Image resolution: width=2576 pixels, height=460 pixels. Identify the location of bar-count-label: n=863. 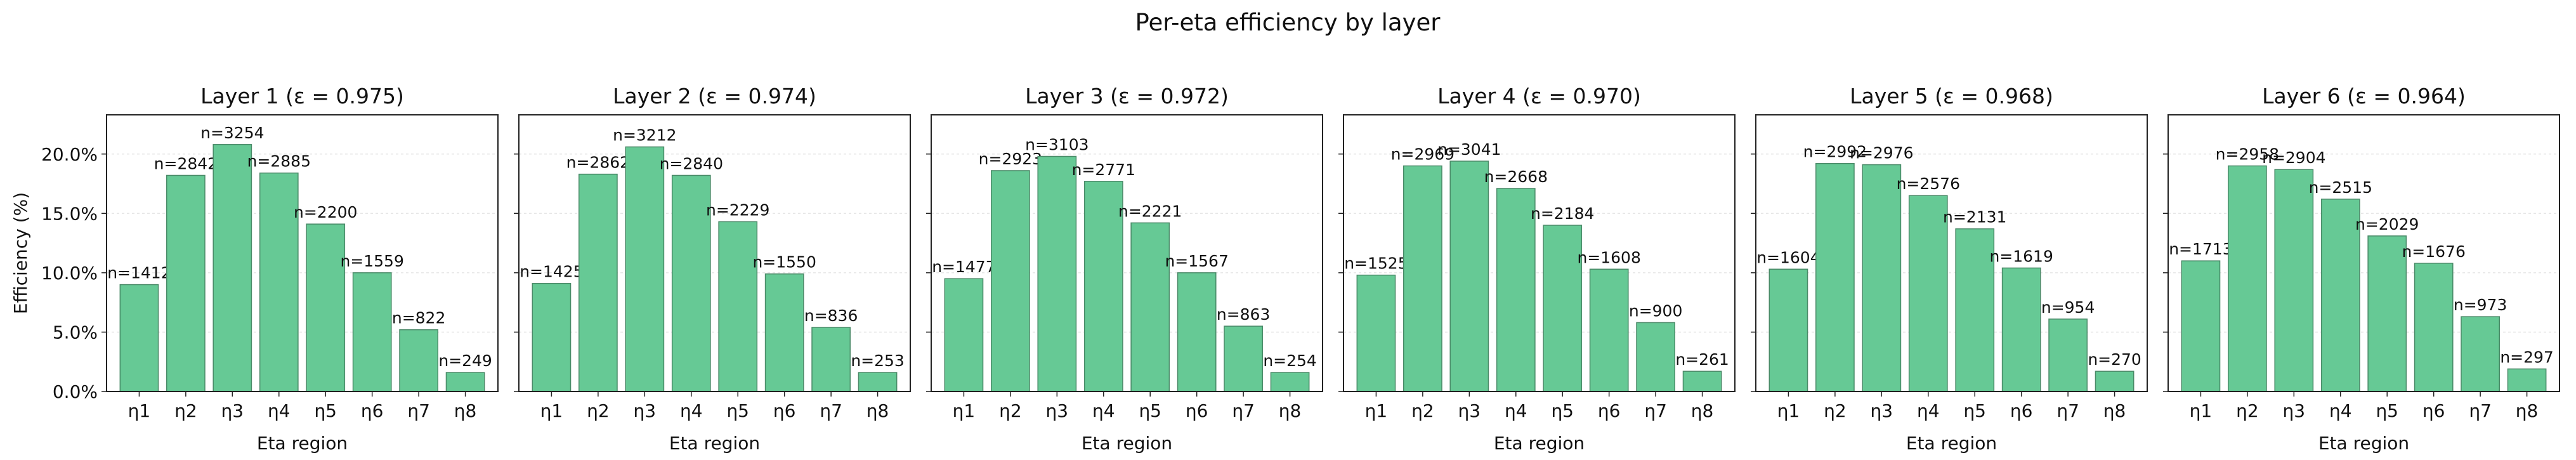
(1244, 314).